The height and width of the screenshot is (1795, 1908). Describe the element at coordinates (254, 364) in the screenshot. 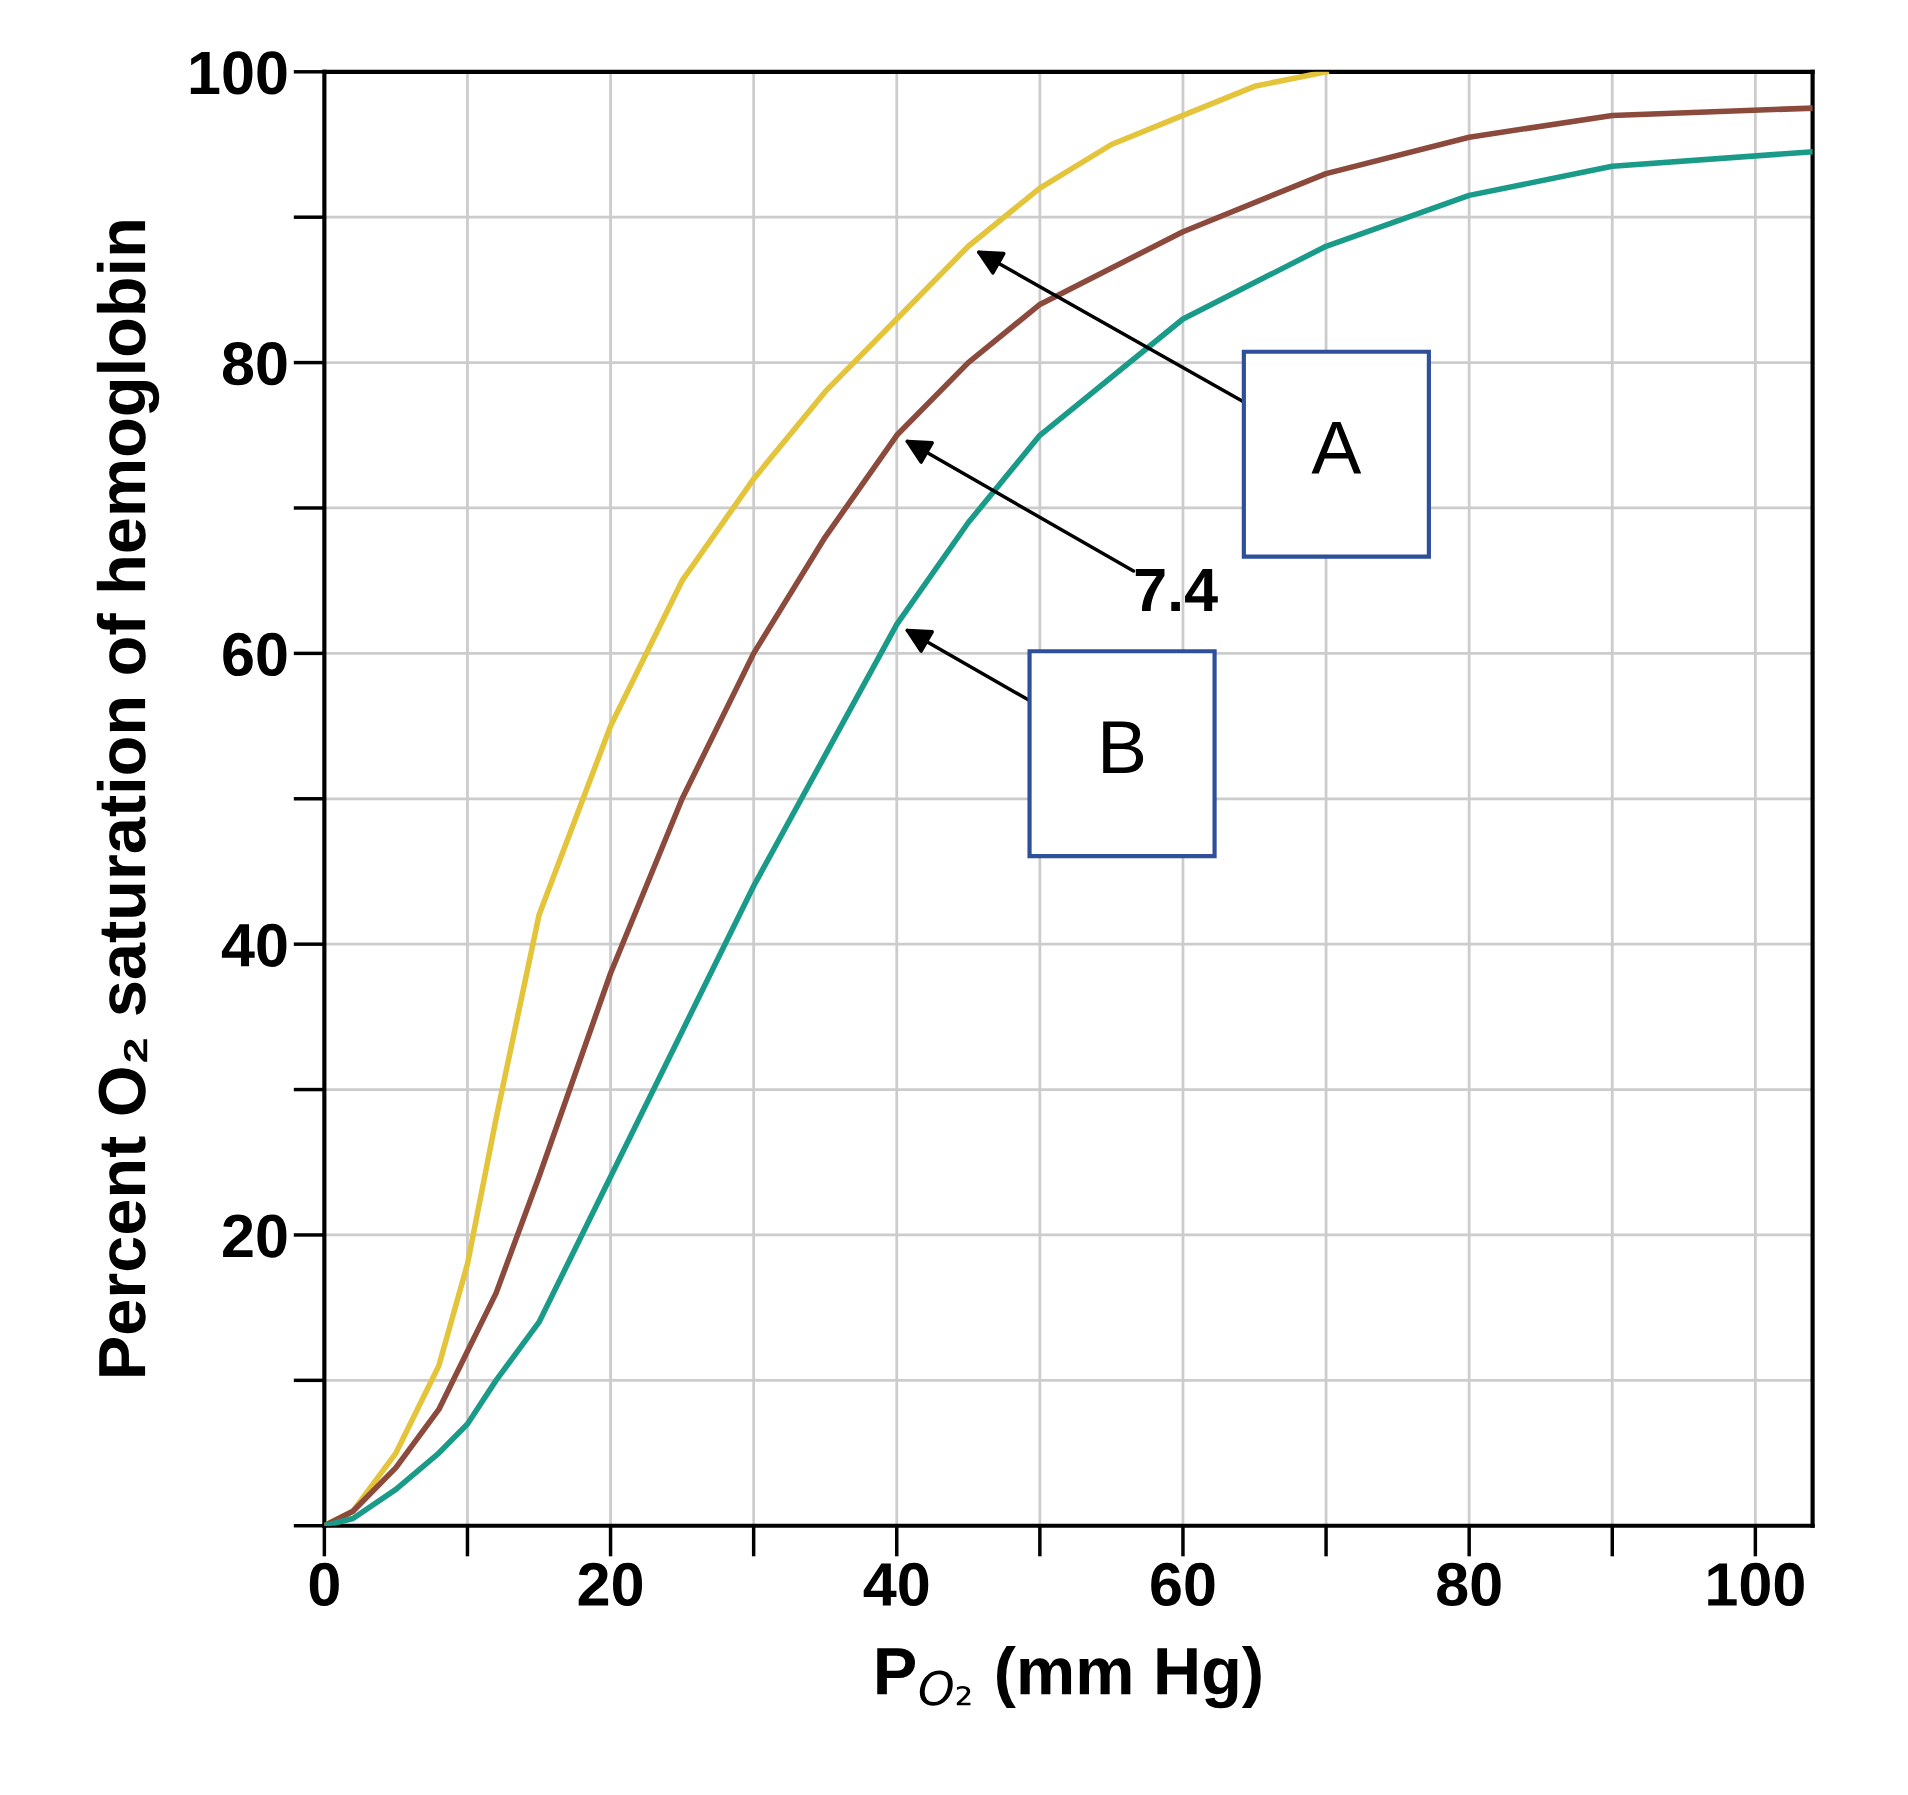

I see `y-tick-label: 80` at that location.